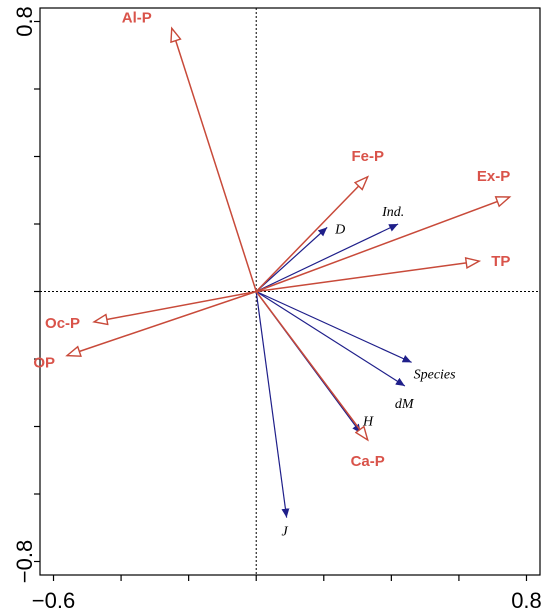 The image size is (550, 615). What do you see at coordinates (137, 17) in the screenshot?
I see `env-label-al-p: Al-P` at bounding box center [137, 17].